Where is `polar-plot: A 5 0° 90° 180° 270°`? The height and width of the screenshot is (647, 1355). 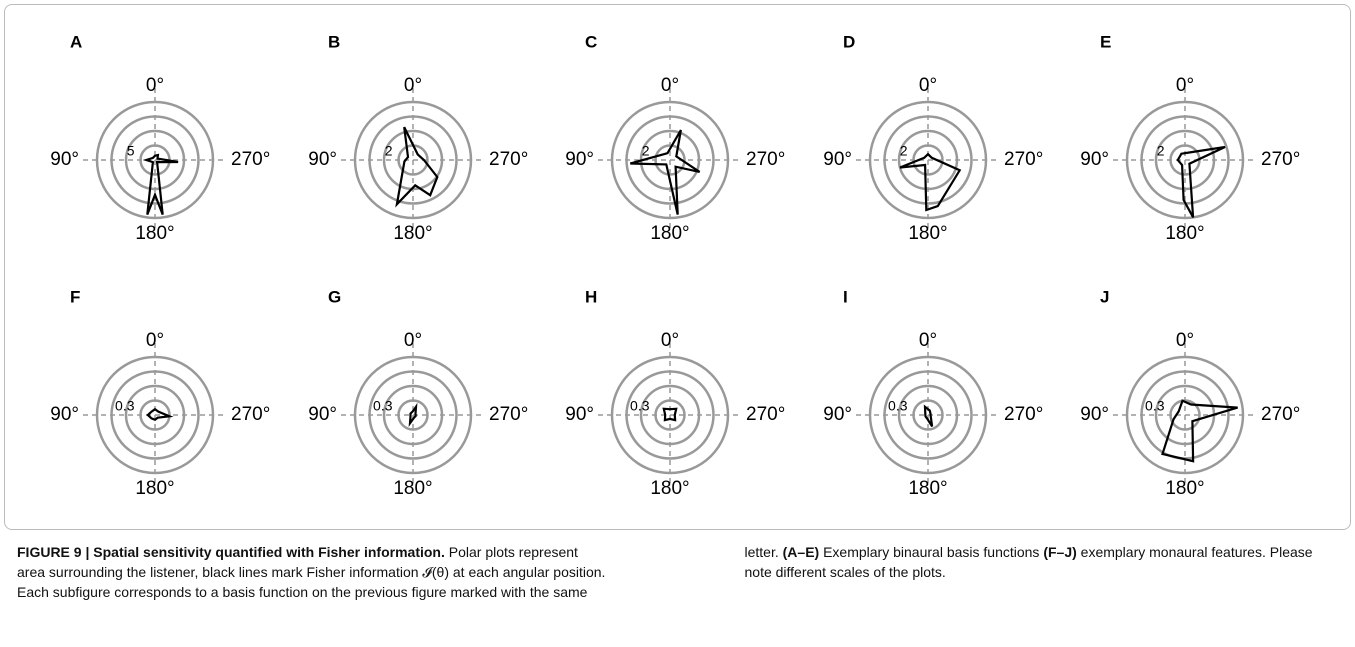
polar-plot: A 5 0° 90° 180° 270° is located at coordinates (160, 138).